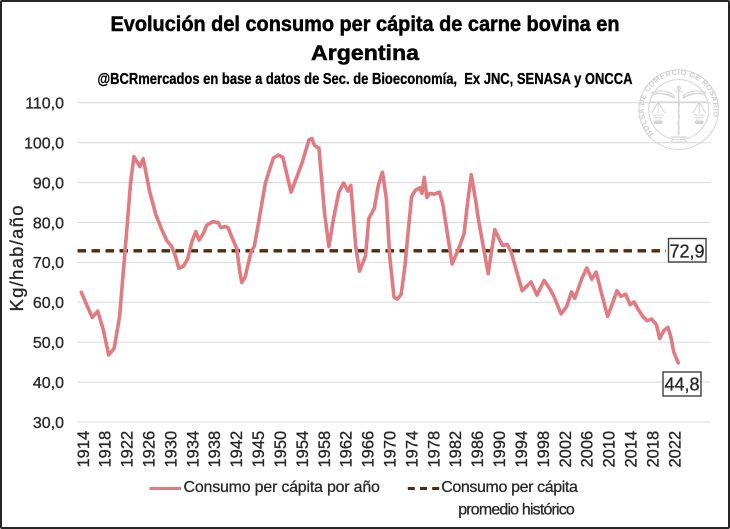 This screenshot has width=730, height=529. What do you see at coordinates (478, 449) in the screenshot?
I see `svg-text: 1986` at bounding box center [478, 449].